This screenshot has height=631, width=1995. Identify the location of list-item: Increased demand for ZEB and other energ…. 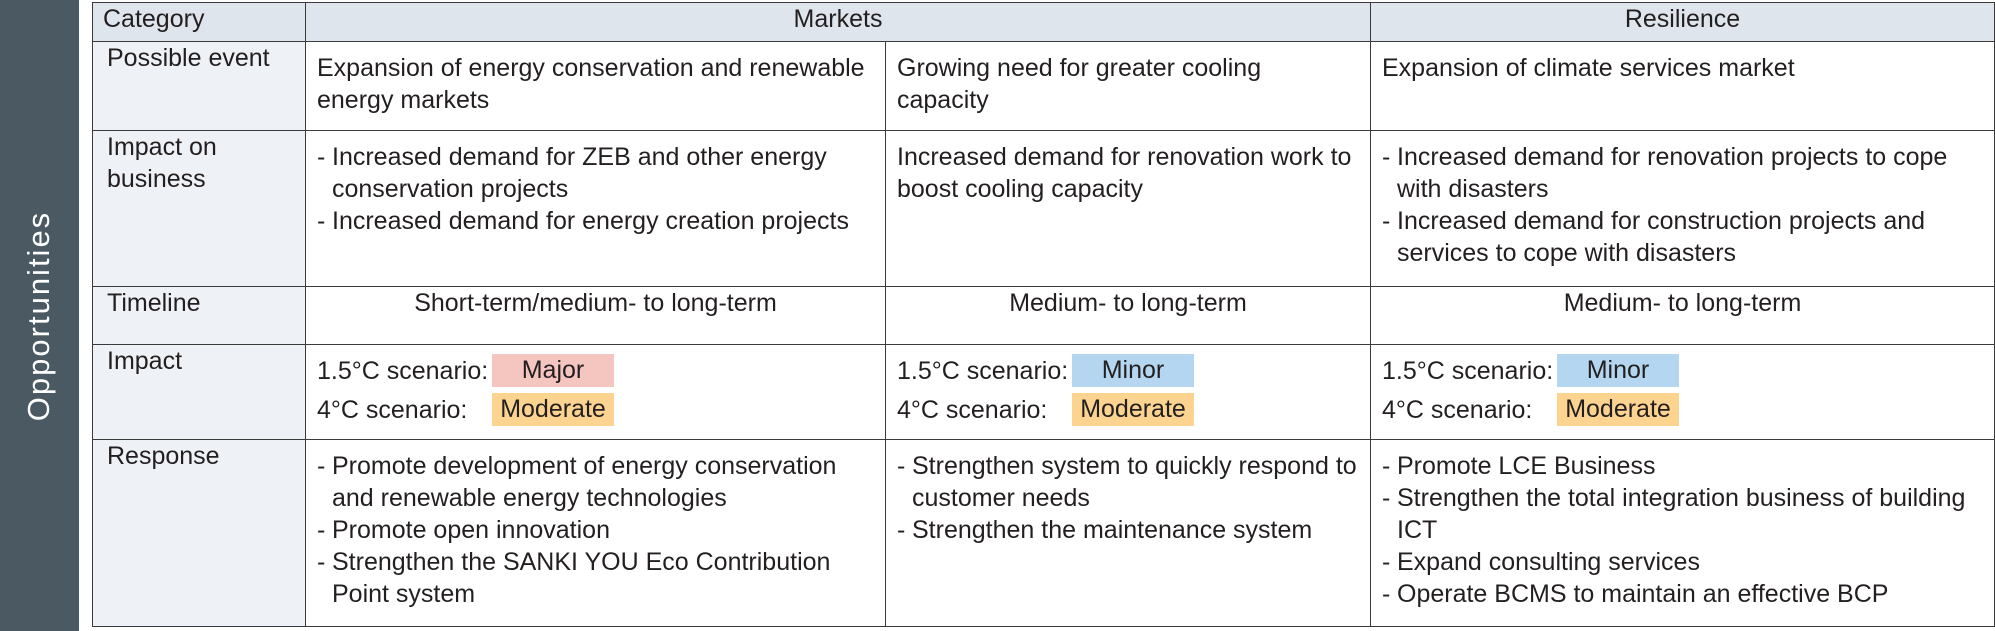
(595, 173).